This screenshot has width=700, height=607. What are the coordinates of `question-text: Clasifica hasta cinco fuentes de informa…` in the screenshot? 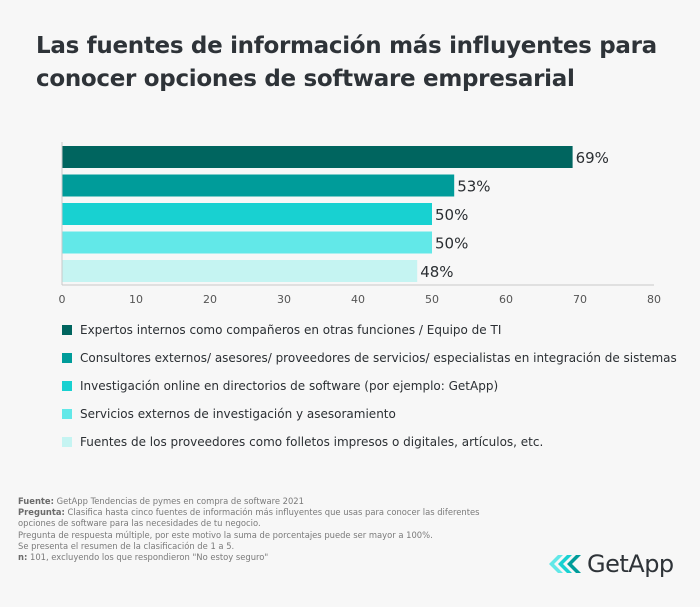 It's located at (273, 512).